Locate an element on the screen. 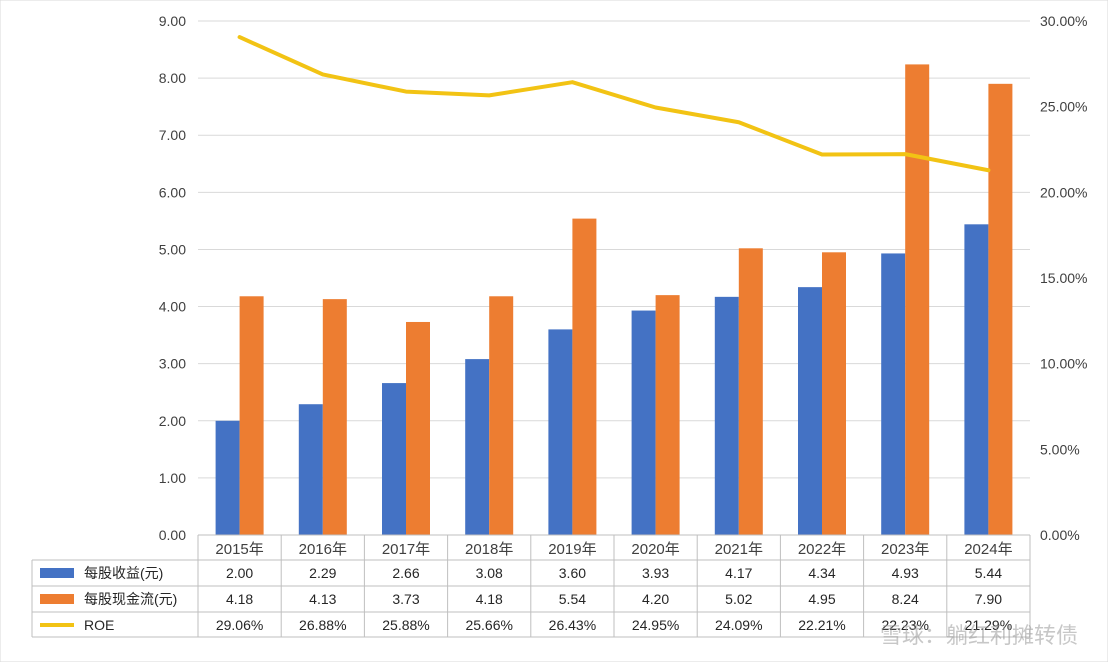 The width and height of the screenshot is (1108, 667). x-category-label: 2023年 is located at coordinates (905, 549).